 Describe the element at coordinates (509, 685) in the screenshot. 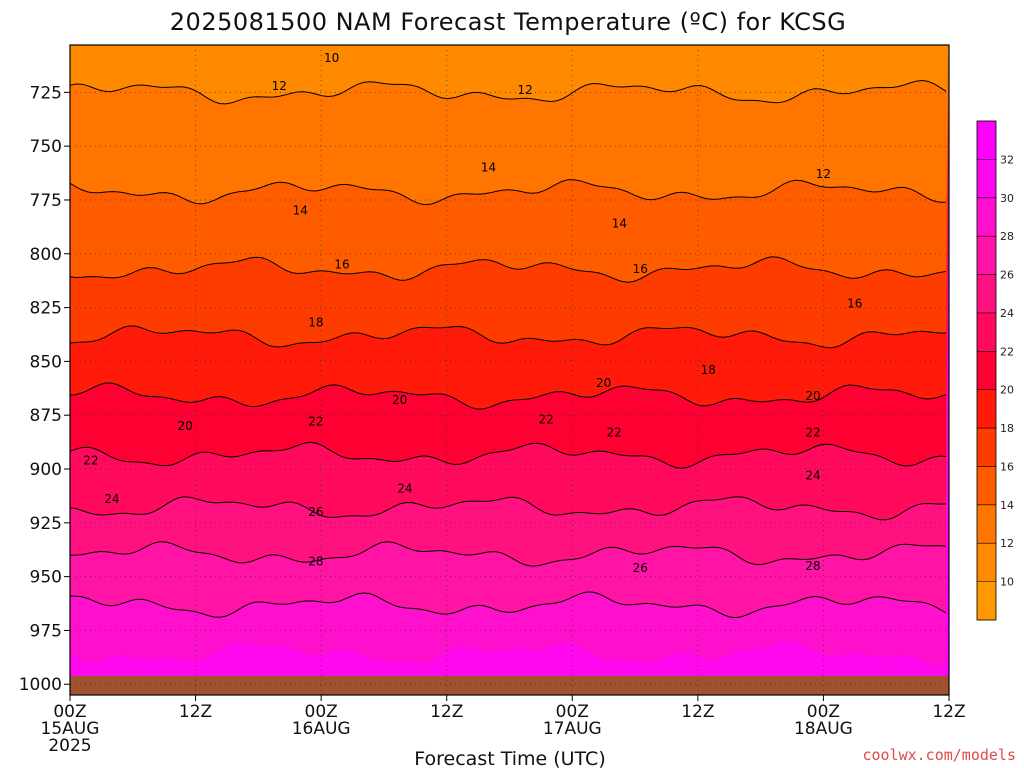

I see `ground-surface` at that location.